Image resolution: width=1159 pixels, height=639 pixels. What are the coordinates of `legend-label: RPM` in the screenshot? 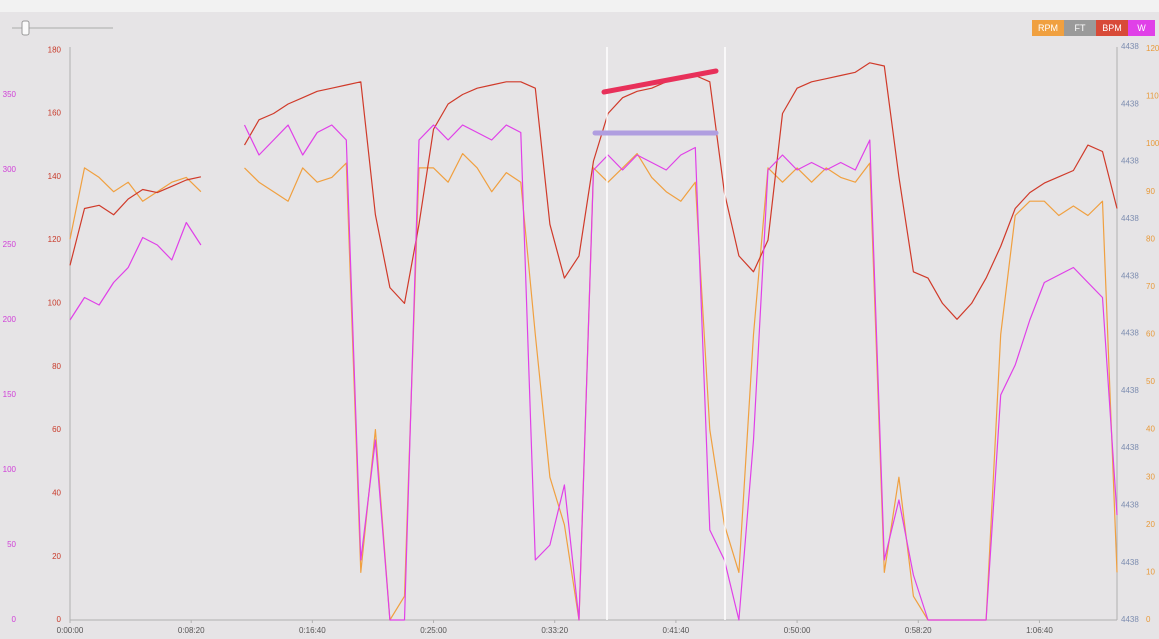 It's located at (1048, 28).